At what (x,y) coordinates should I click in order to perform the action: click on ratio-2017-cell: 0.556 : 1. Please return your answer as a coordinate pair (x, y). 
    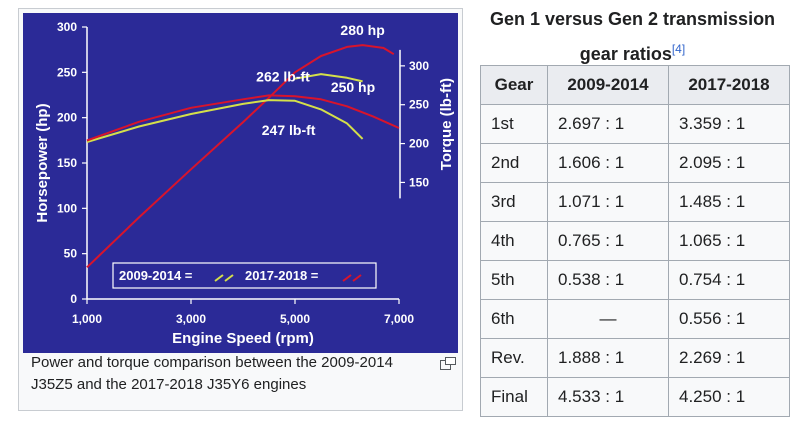
    Looking at the image, I should click on (729, 319).